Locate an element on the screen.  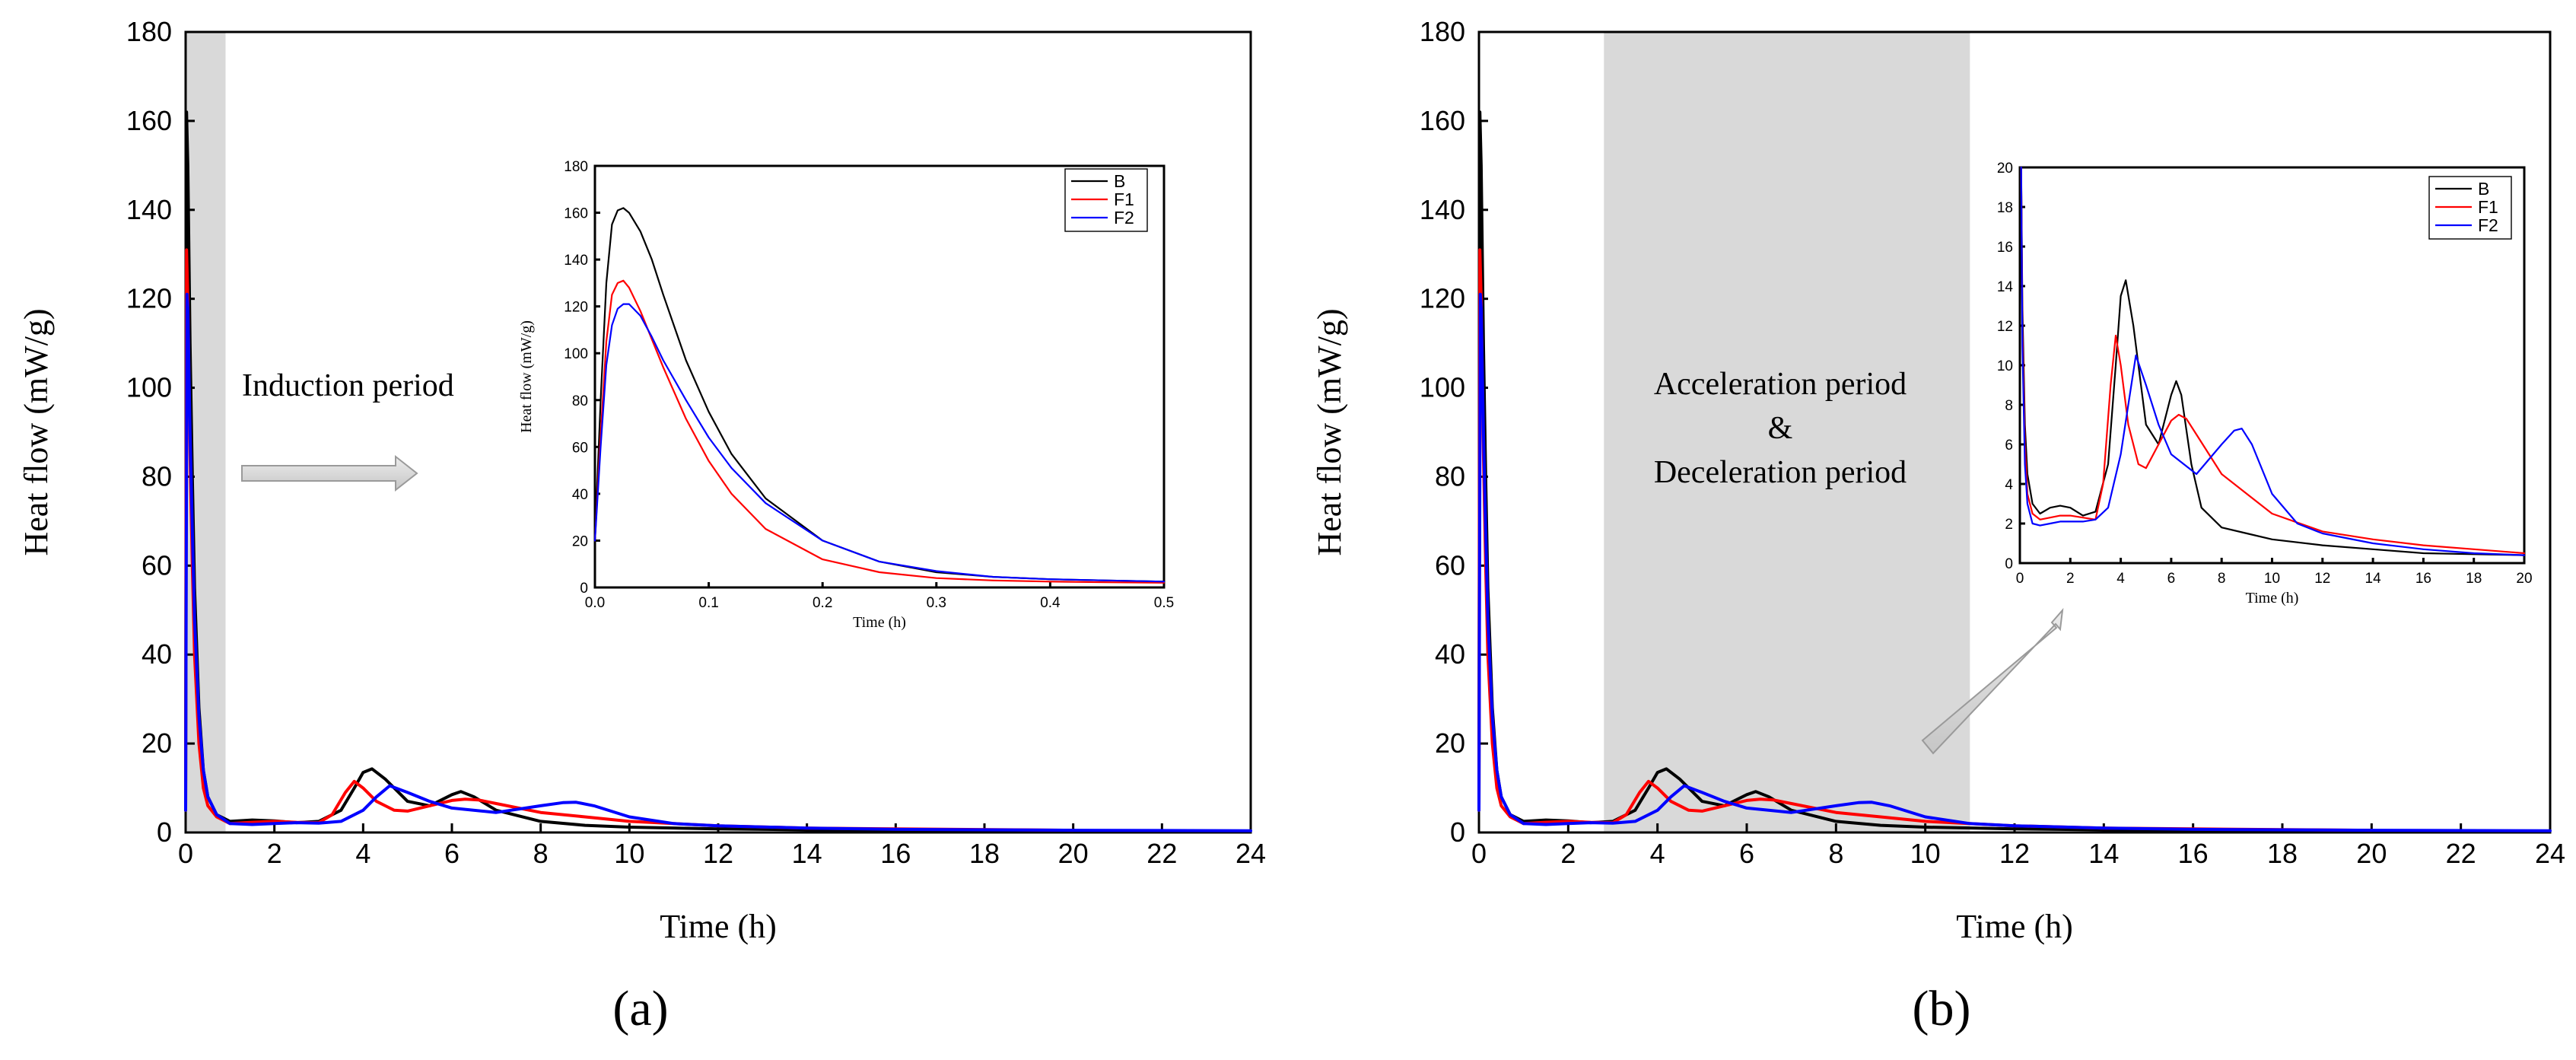
x-tick-label: 10 is located at coordinates (1925, 853).